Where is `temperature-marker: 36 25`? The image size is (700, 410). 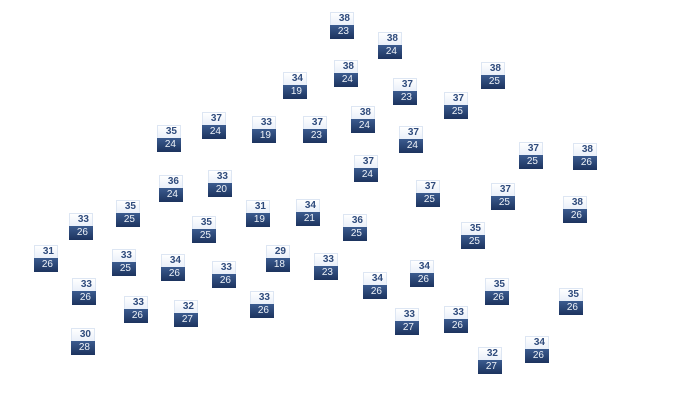 temperature-marker: 36 25 is located at coordinates (355, 228).